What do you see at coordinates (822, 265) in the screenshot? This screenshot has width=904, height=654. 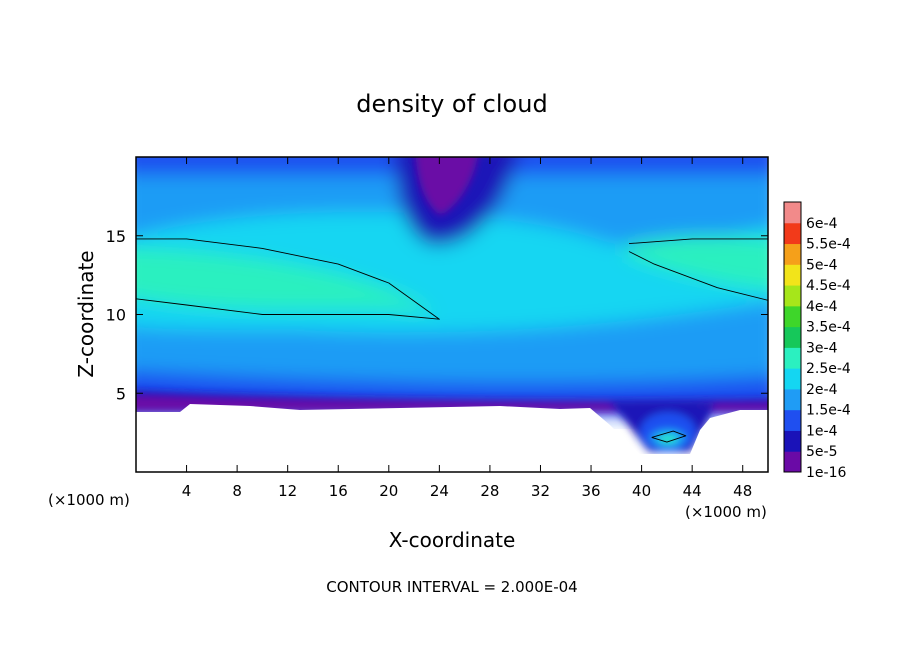 I see `colorbar-label: 5e-4` at bounding box center [822, 265].